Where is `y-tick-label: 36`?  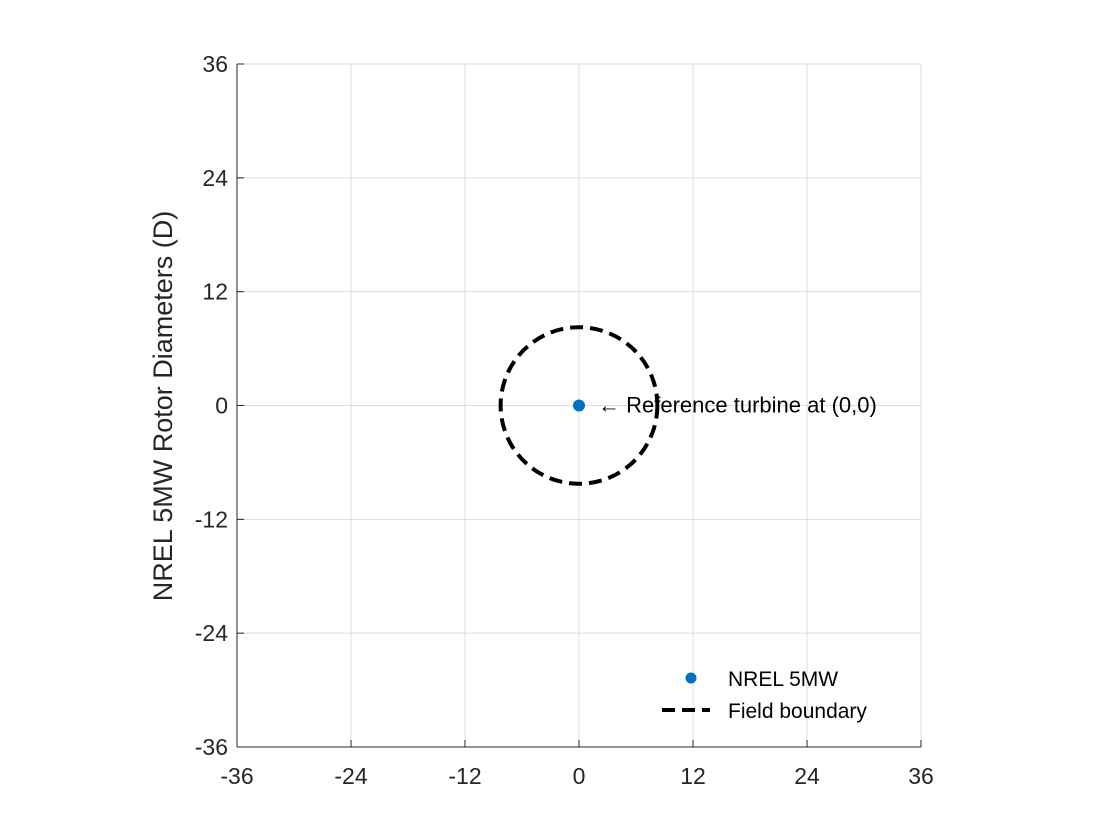 y-tick-label: 36 is located at coordinates (215, 64).